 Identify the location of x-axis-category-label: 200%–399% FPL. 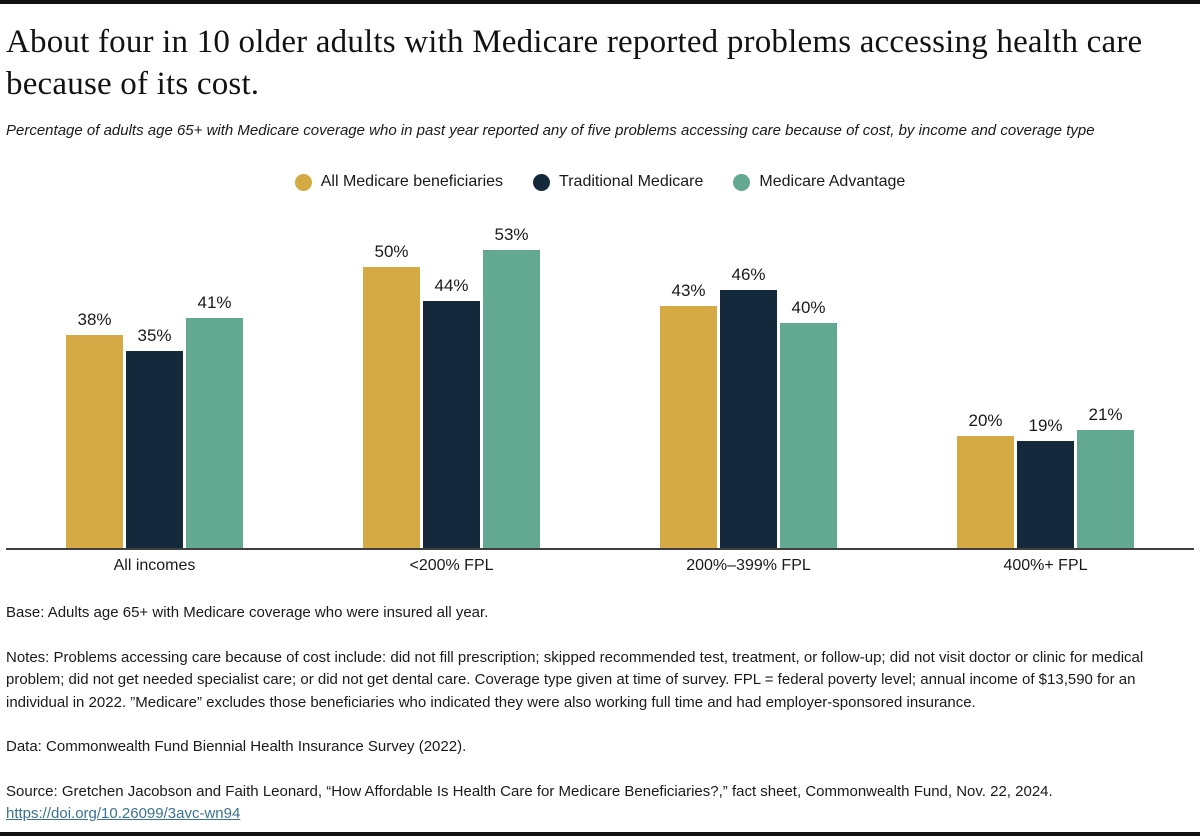
(748, 566).